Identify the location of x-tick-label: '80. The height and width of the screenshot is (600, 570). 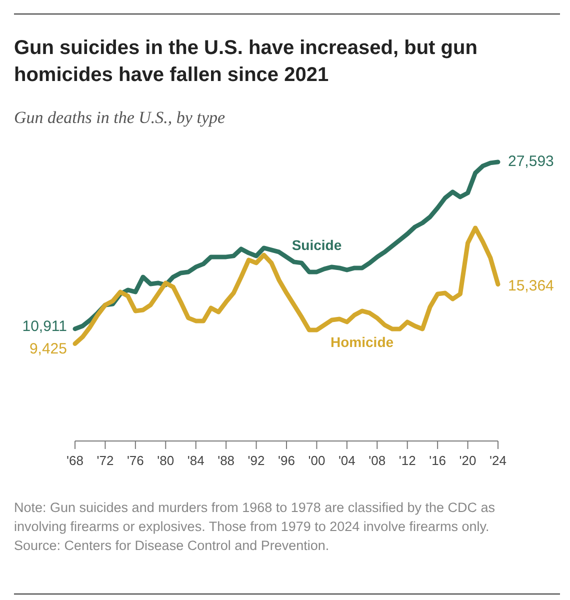
(165, 460).